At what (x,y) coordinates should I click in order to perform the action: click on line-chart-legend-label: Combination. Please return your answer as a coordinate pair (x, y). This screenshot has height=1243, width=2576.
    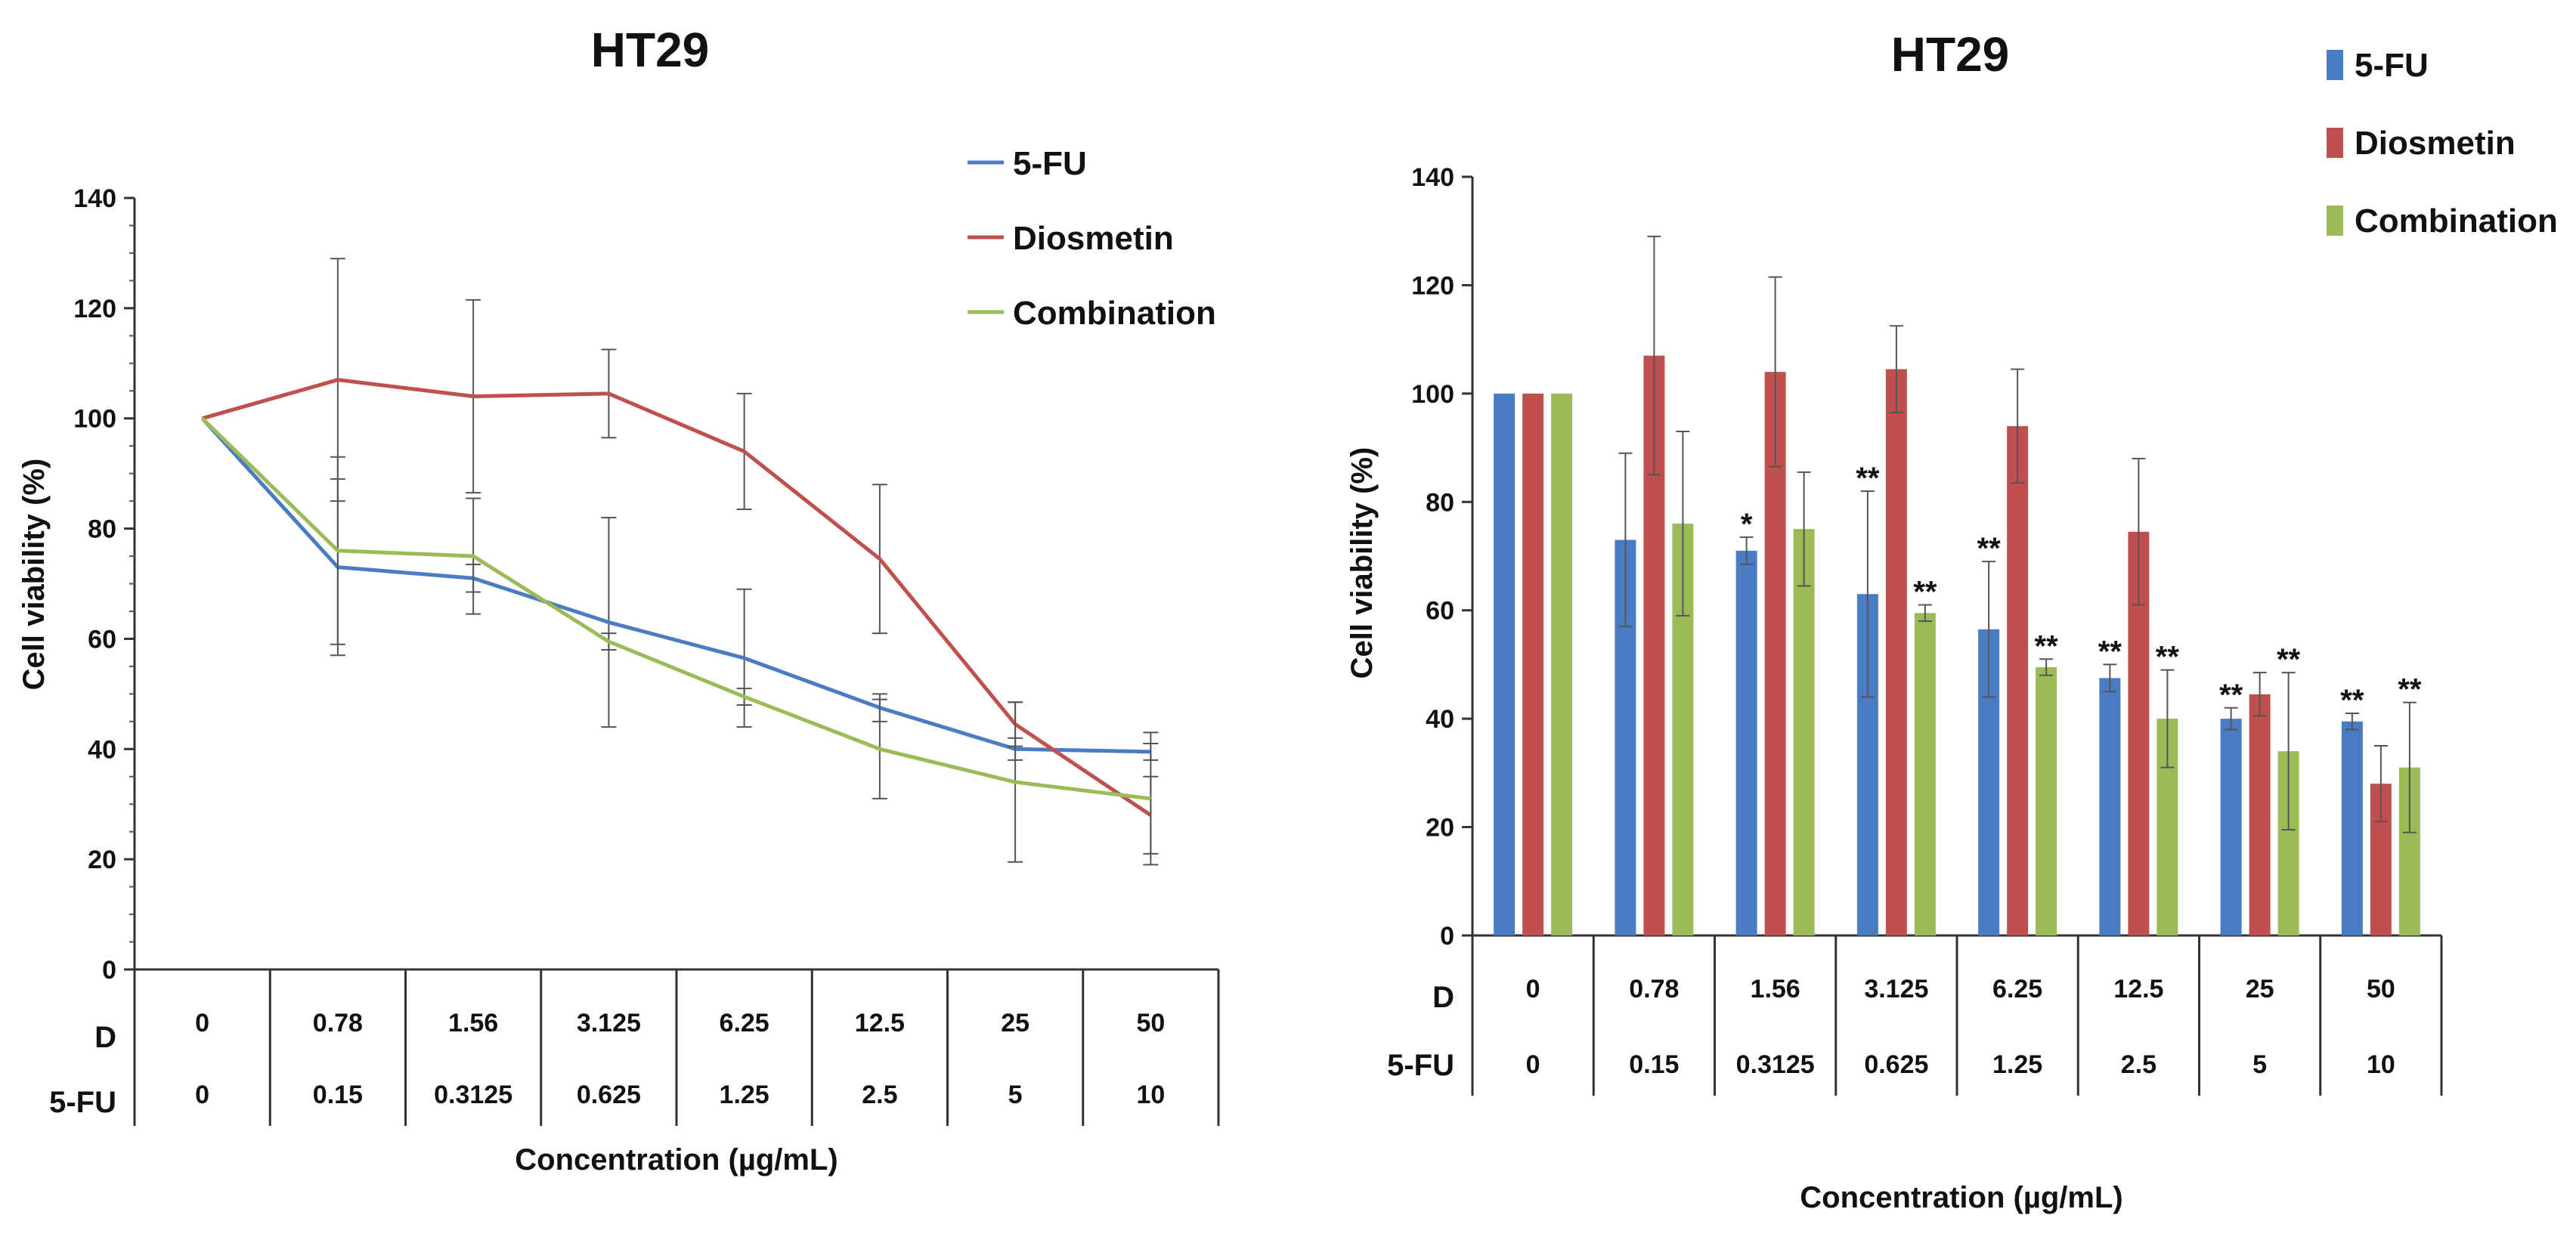
    Looking at the image, I should click on (1114, 314).